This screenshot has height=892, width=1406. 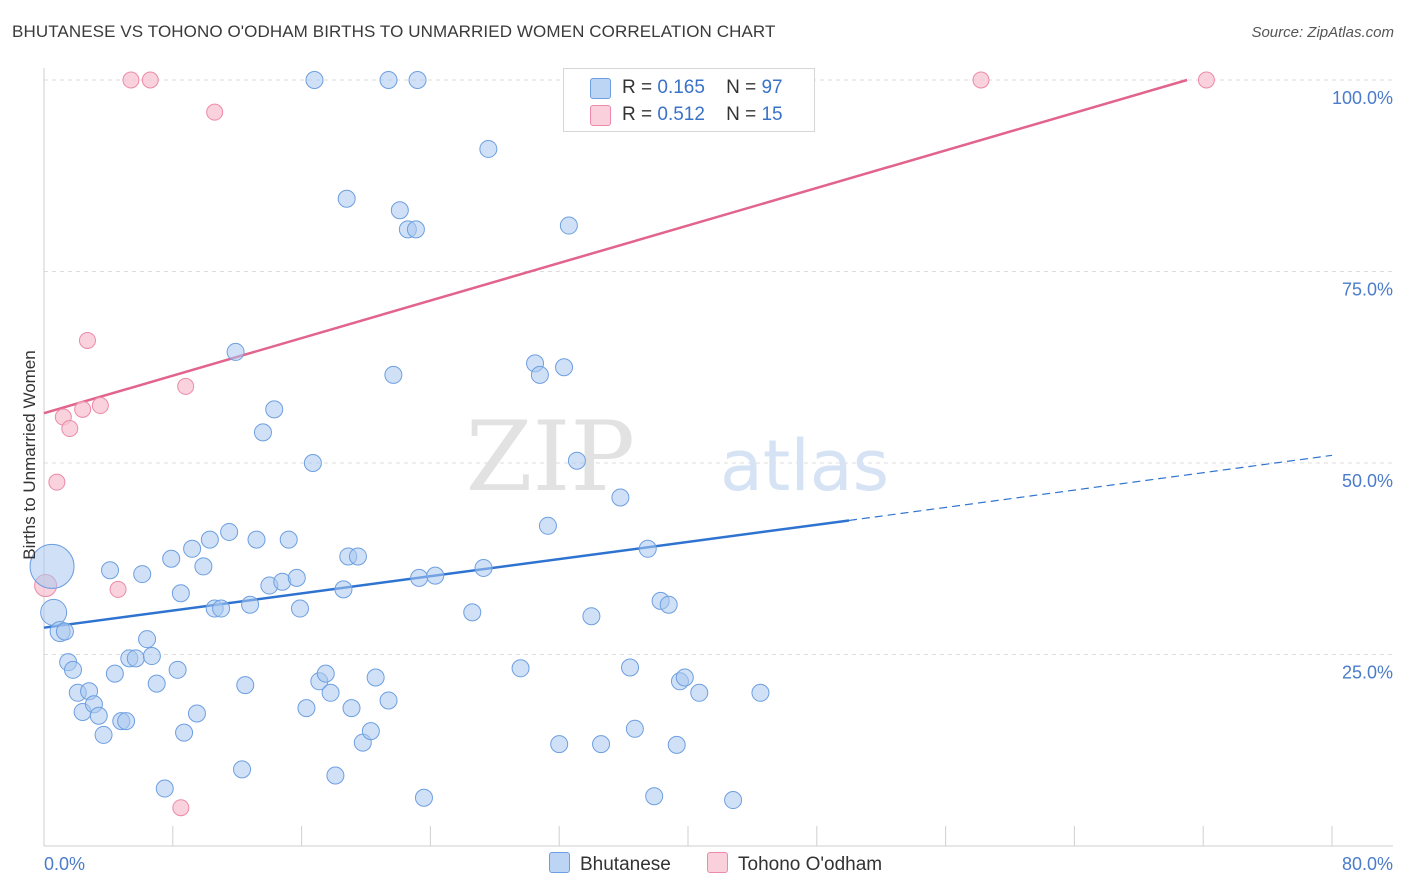 I want to click on y-tick-label: 75.0%, so click(x=1367, y=290).